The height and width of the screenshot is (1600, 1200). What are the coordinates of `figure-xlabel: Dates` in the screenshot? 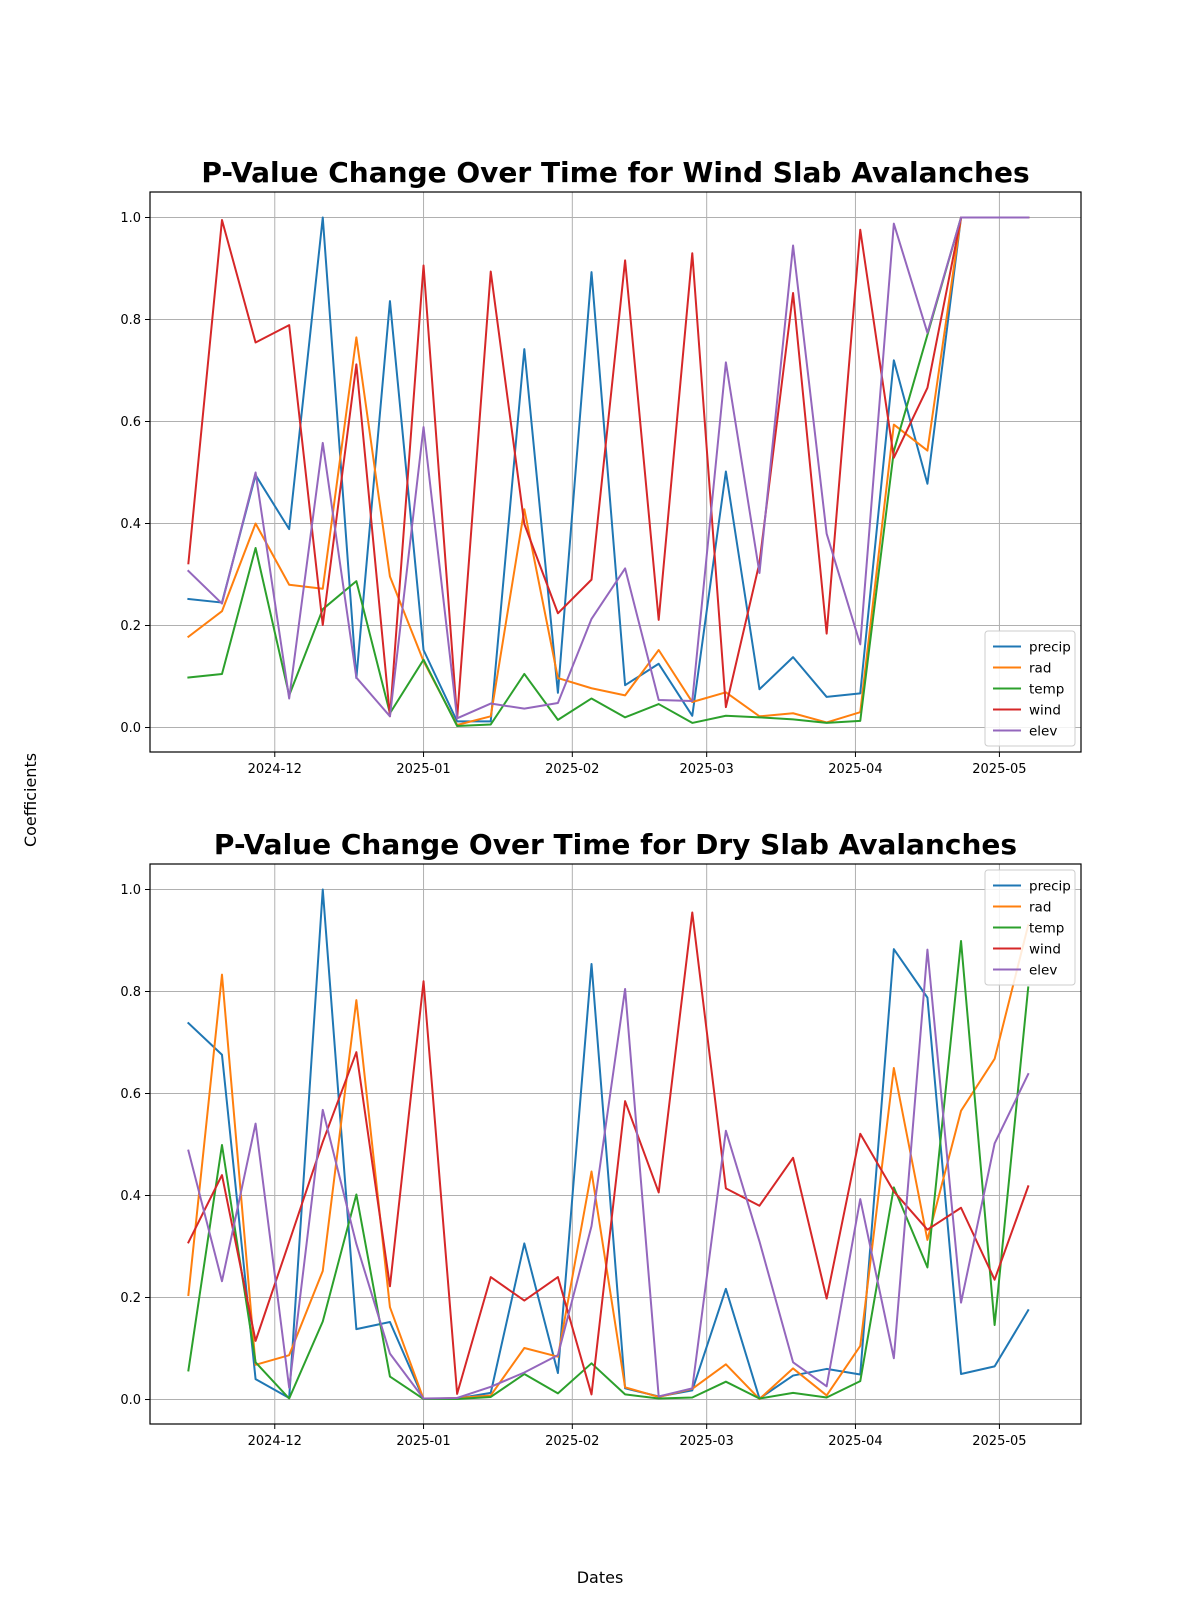 It's located at (600, 1577).